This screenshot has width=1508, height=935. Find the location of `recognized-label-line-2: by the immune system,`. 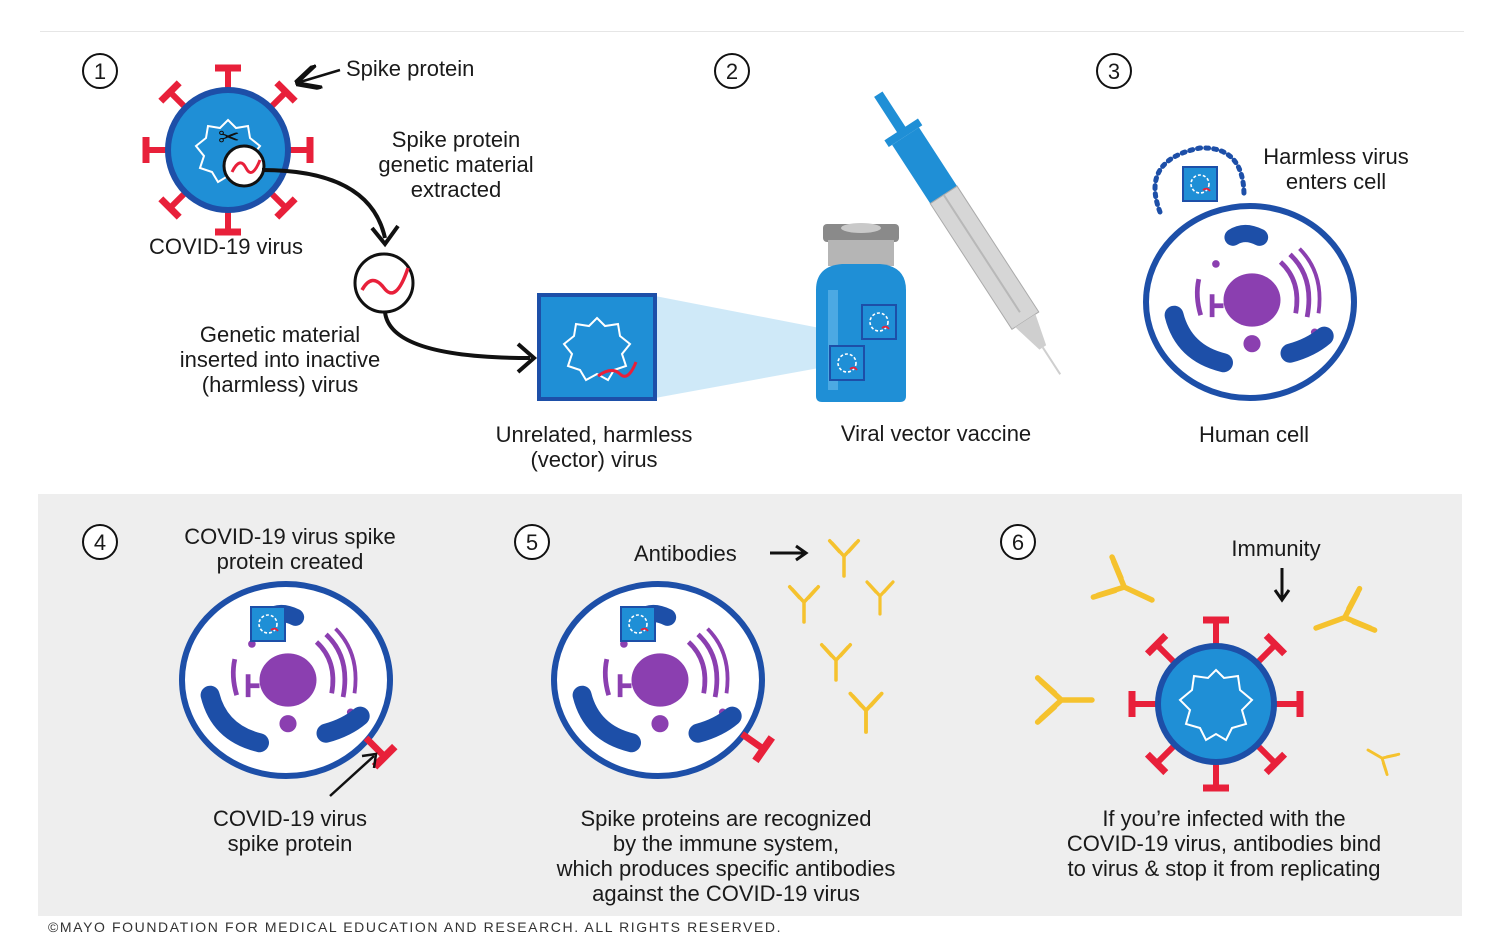

recognized-label-line-2: by the immune system, is located at coordinates (726, 843).